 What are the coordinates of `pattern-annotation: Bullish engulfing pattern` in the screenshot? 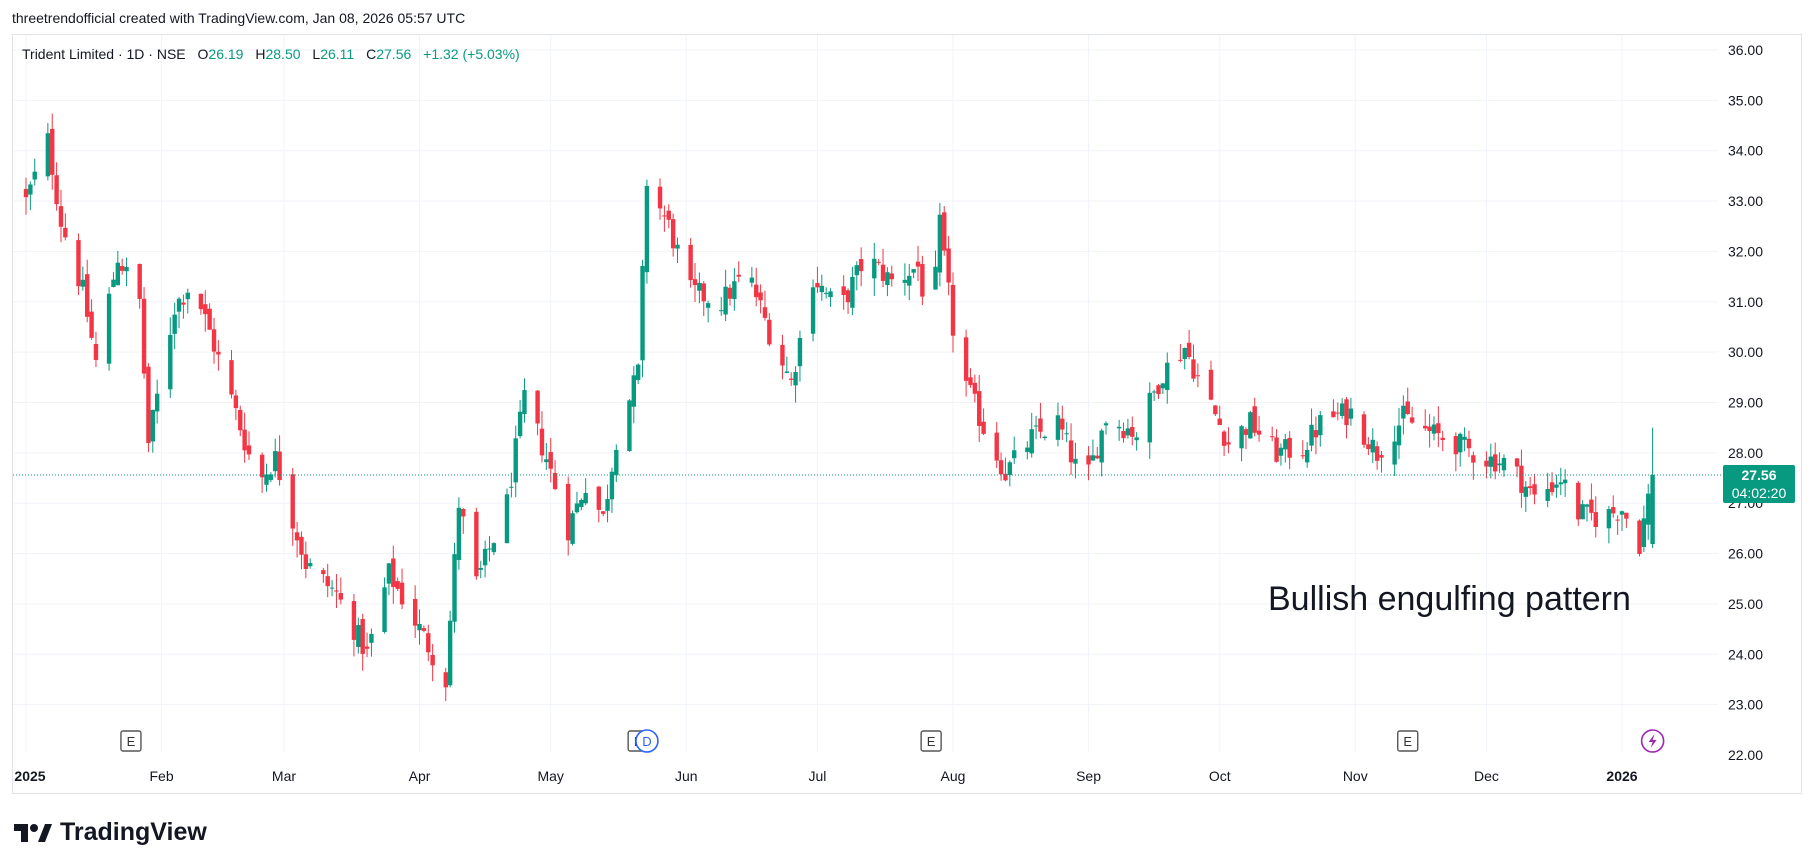 It's located at (1449, 599).